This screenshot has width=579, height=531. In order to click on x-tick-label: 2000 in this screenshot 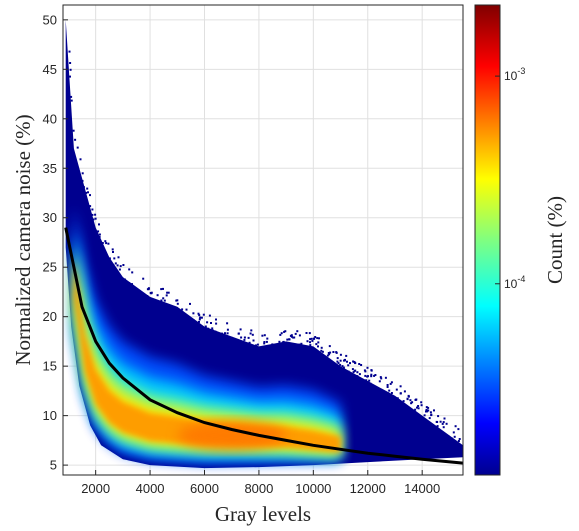, I will do `click(95, 488)`.